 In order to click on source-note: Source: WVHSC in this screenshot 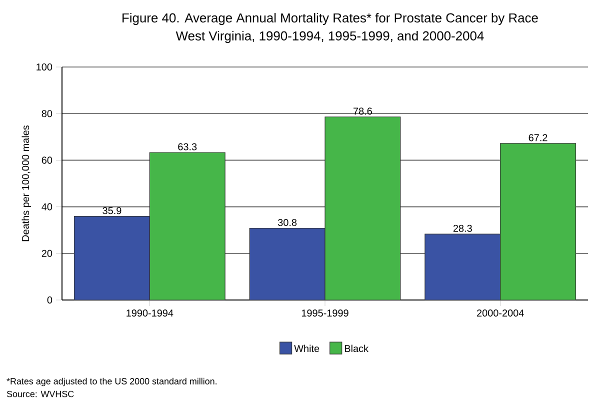, I will do `click(40, 394)`.